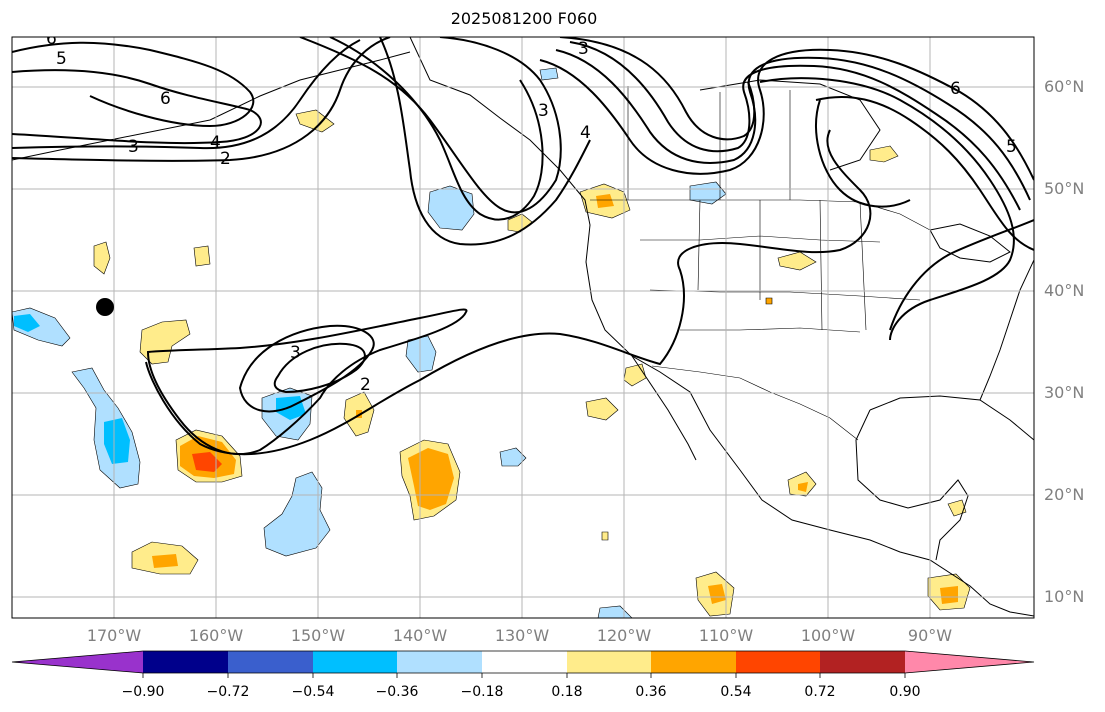  What do you see at coordinates (1064, 188) in the screenshot?
I see `lat-label-50n: 50°N` at bounding box center [1064, 188].